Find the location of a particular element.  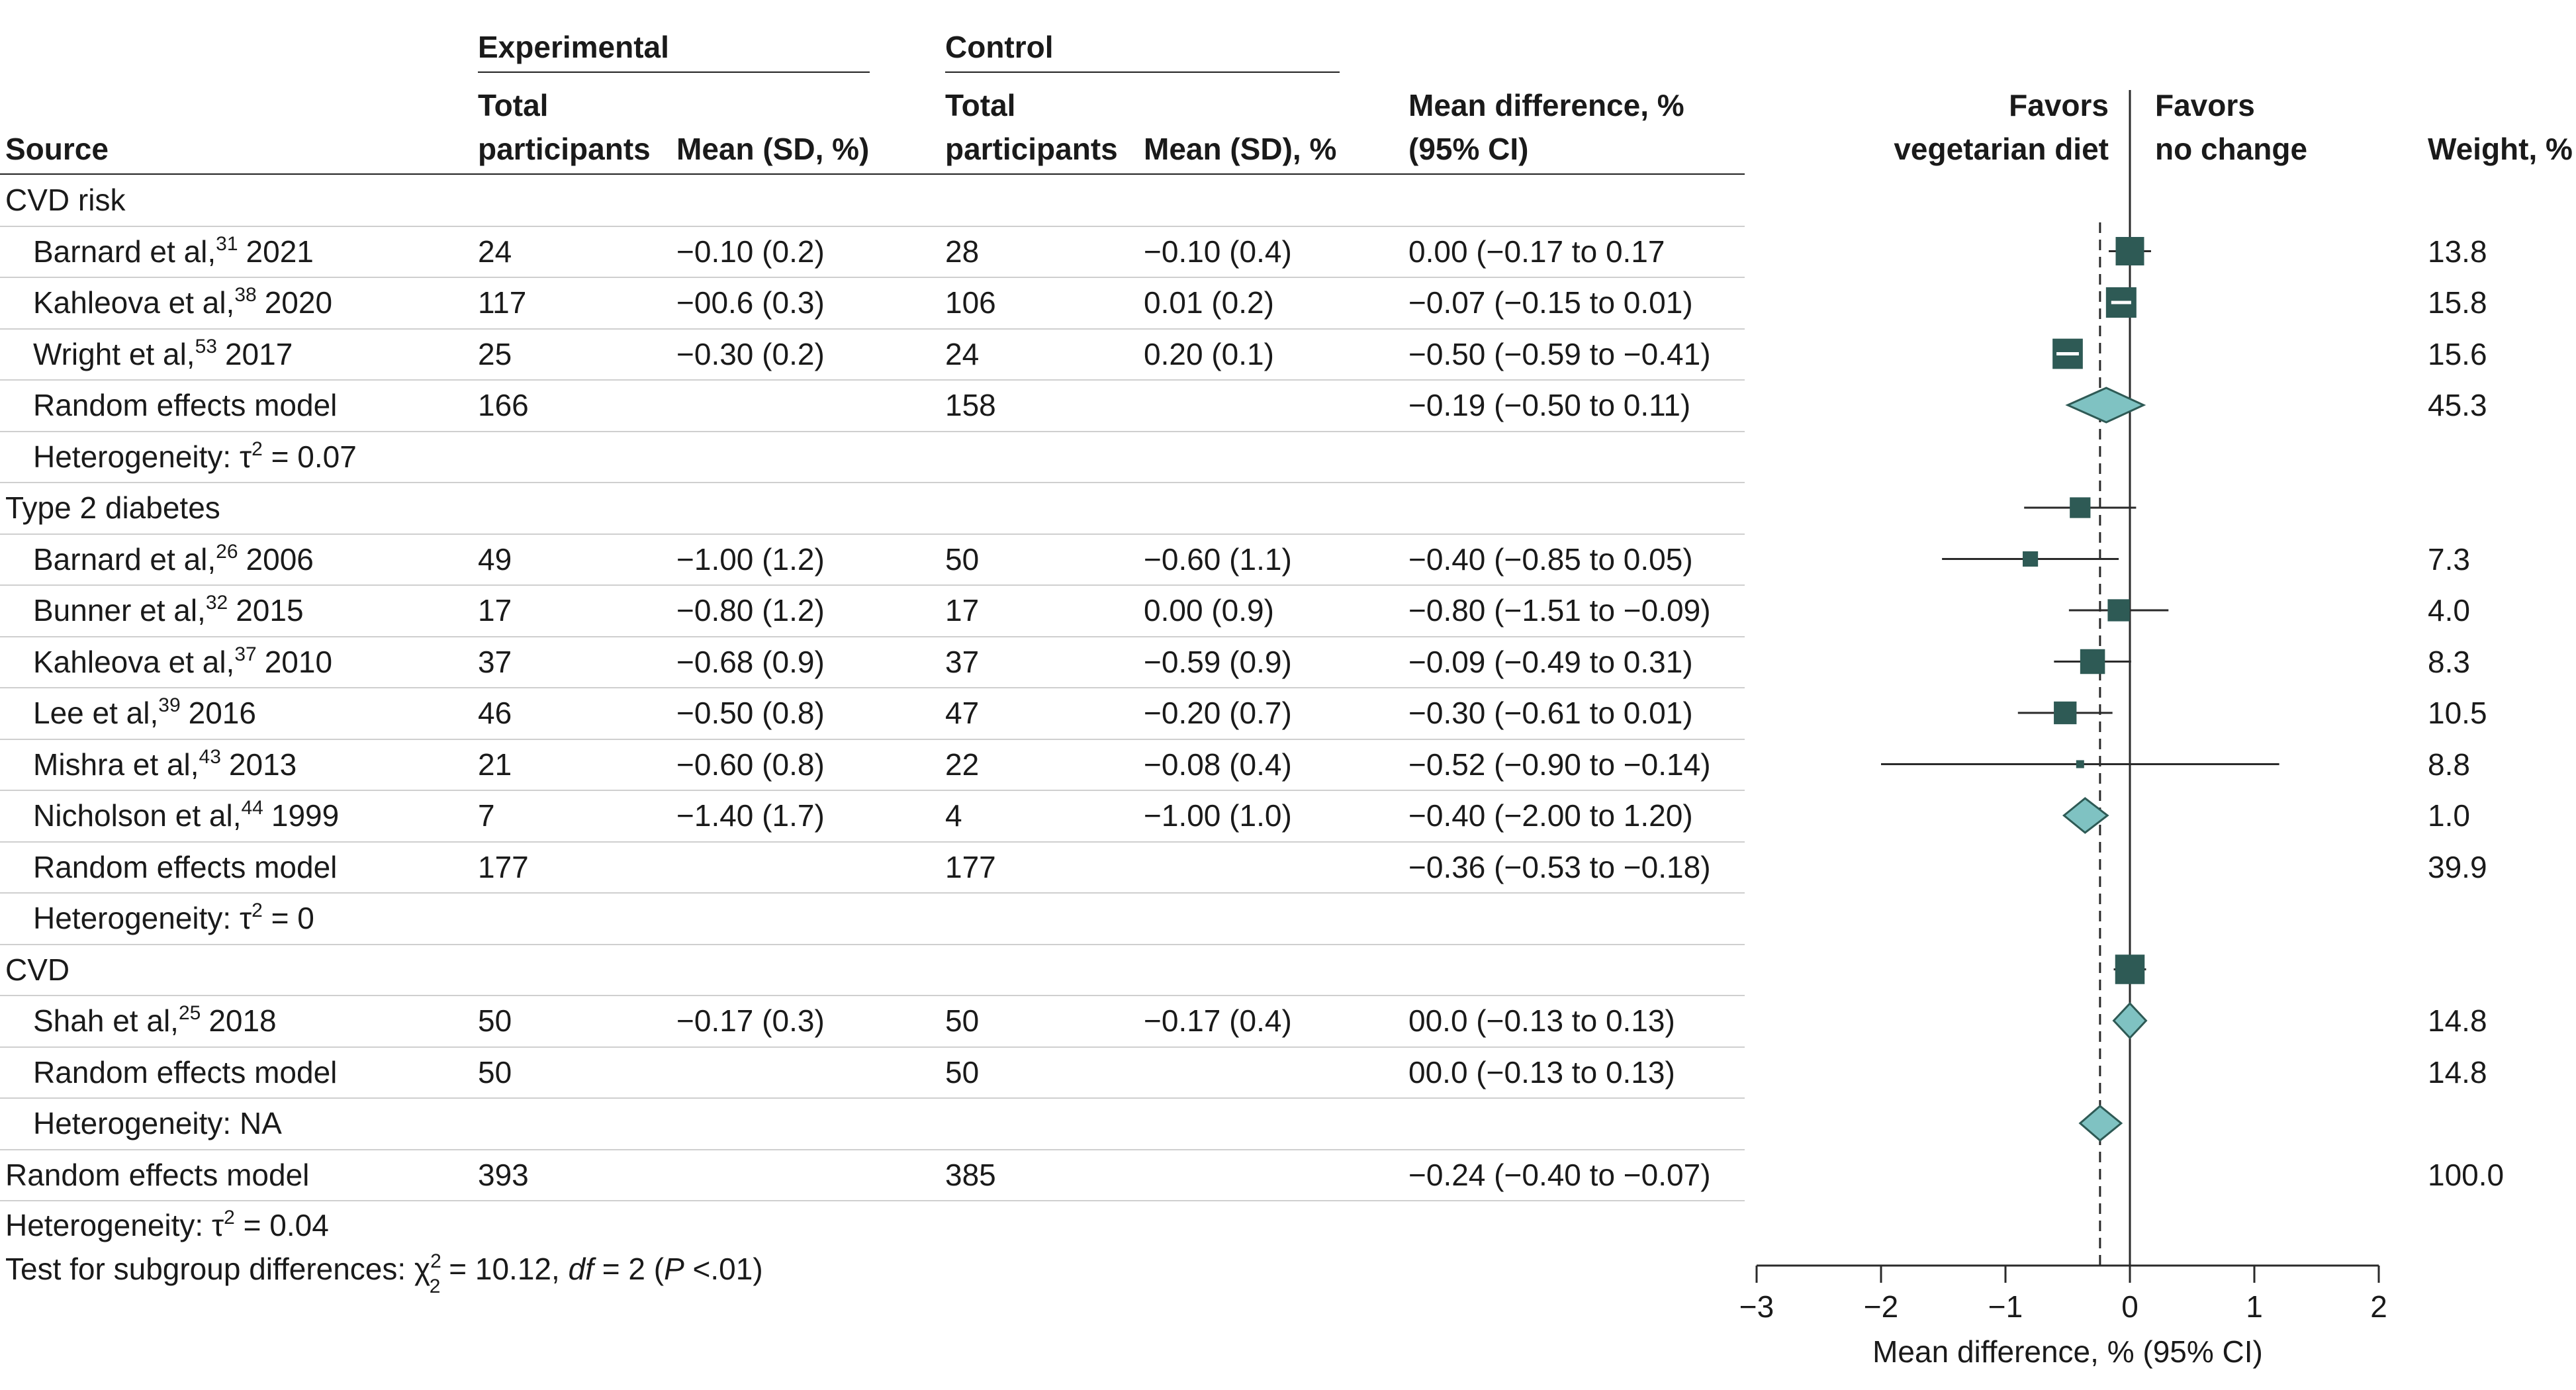

favors-right-header-2: no change is located at coordinates (2231, 149).